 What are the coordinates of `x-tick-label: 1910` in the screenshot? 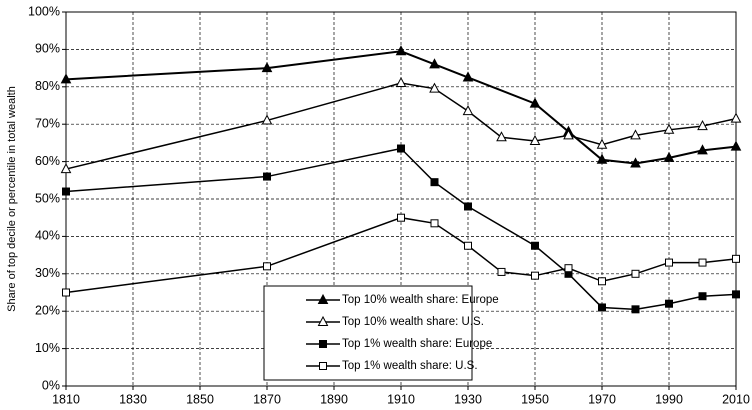 It's located at (401, 399).